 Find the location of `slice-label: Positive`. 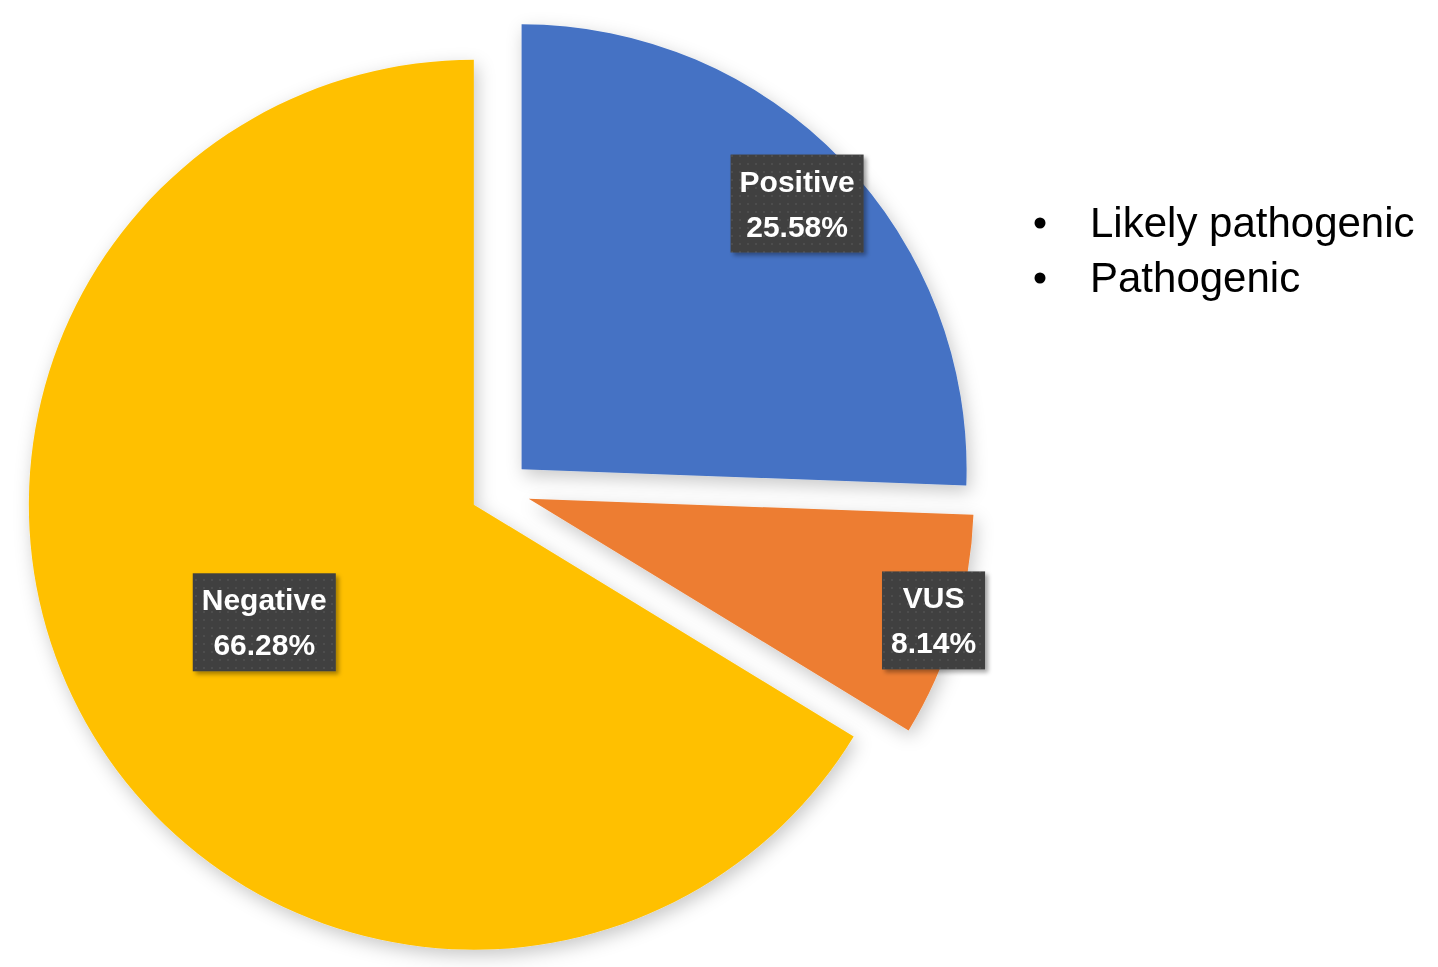

slice-label: Positive is located at coordinates (797, 181).